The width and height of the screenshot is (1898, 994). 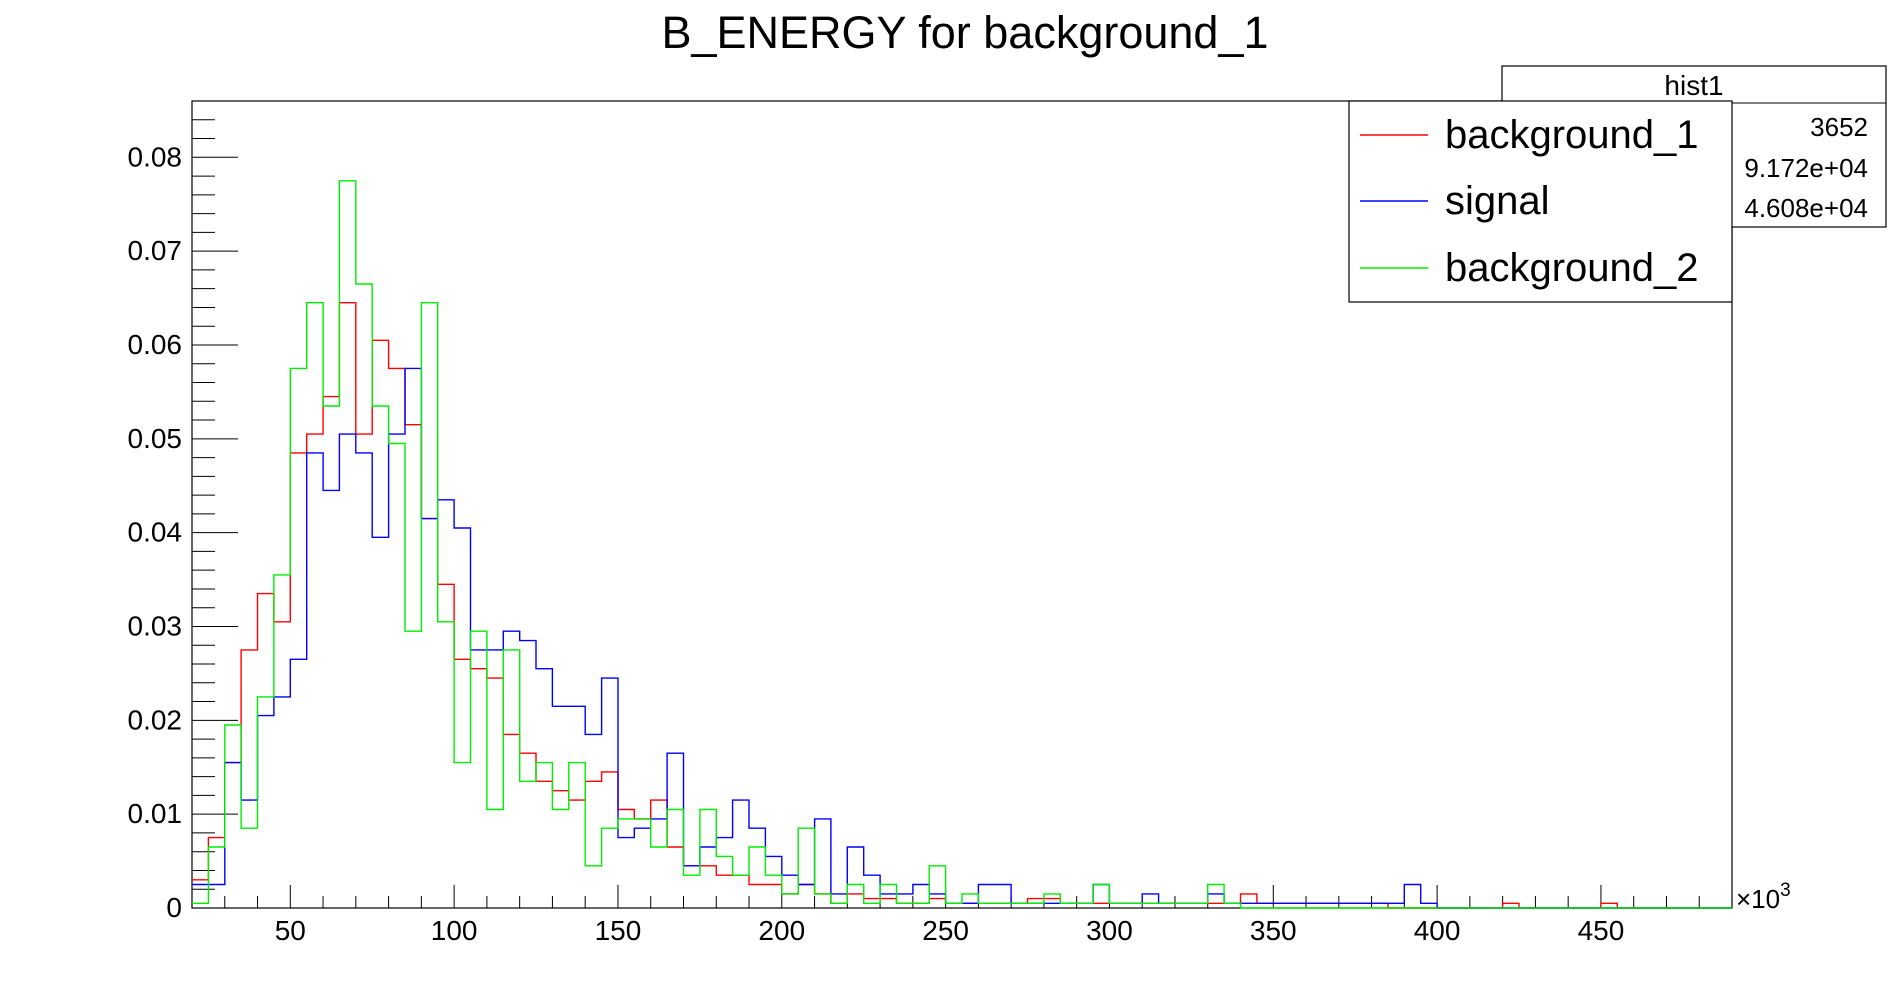 What do you see at coordinates (155, 625) in the screenshot?
I see `y-tick-label: 0.03` at bounding box center [155, 625].